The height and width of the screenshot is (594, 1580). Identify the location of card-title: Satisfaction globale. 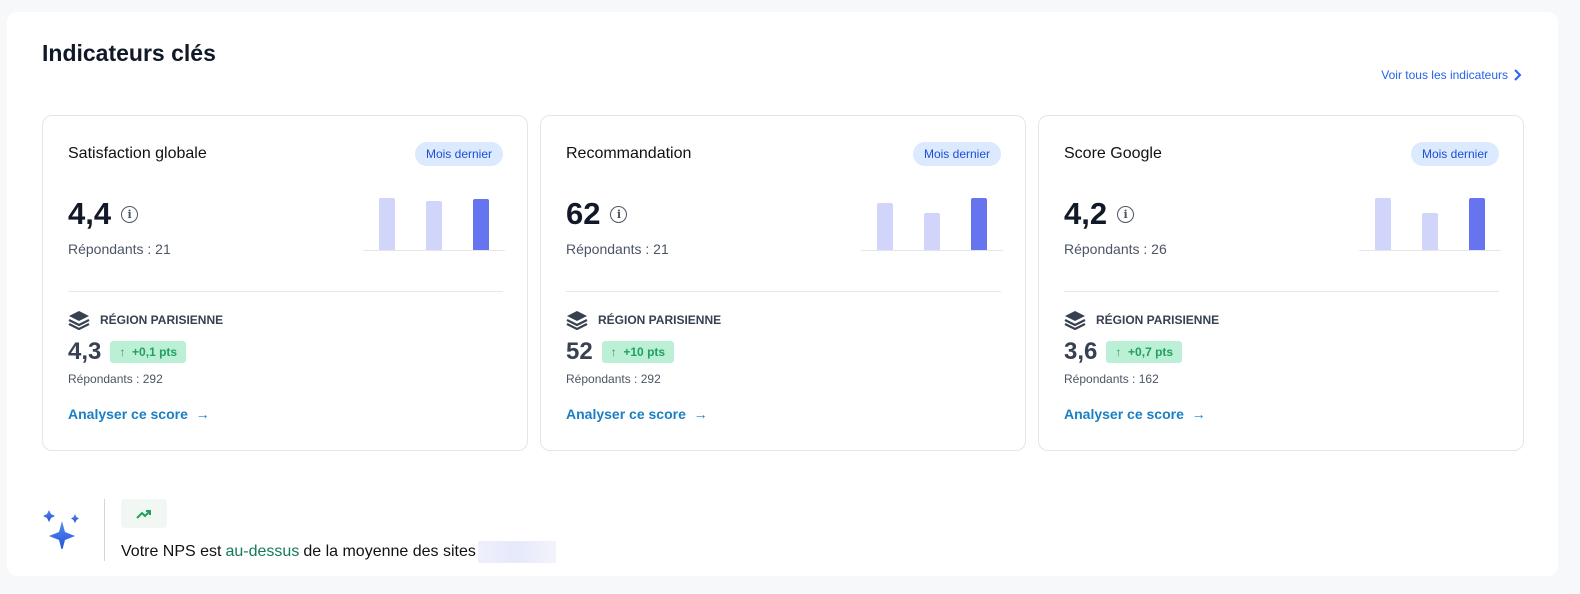
(137, 153).